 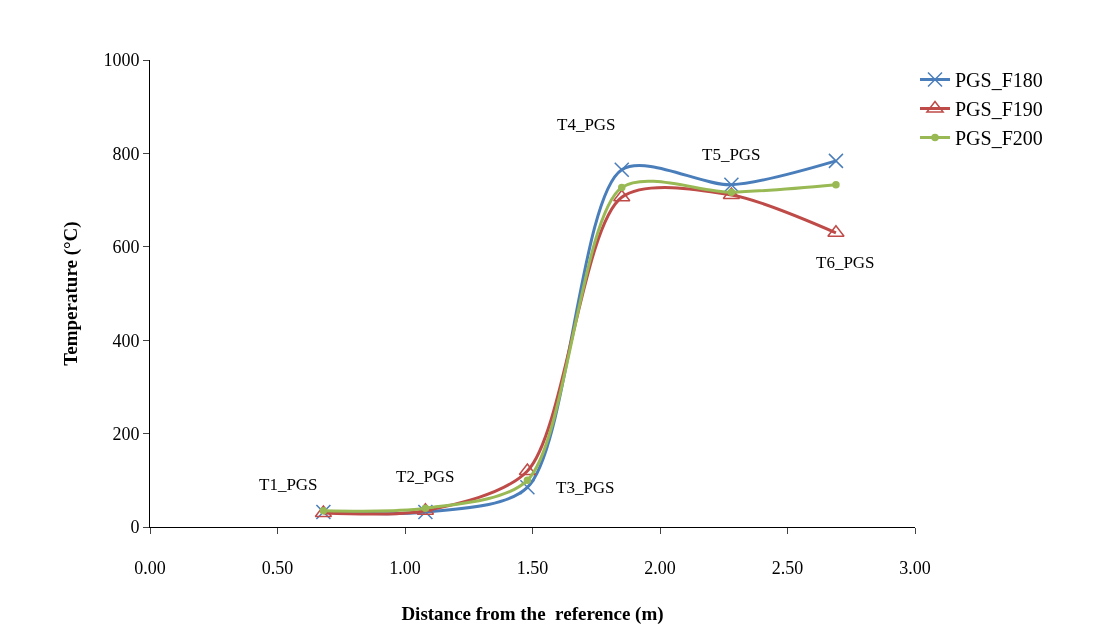 What do you see at coordinates (915, 567) in the screenshot?
I see `x-tick-label: 3.00` at bounding box center [915, 567].